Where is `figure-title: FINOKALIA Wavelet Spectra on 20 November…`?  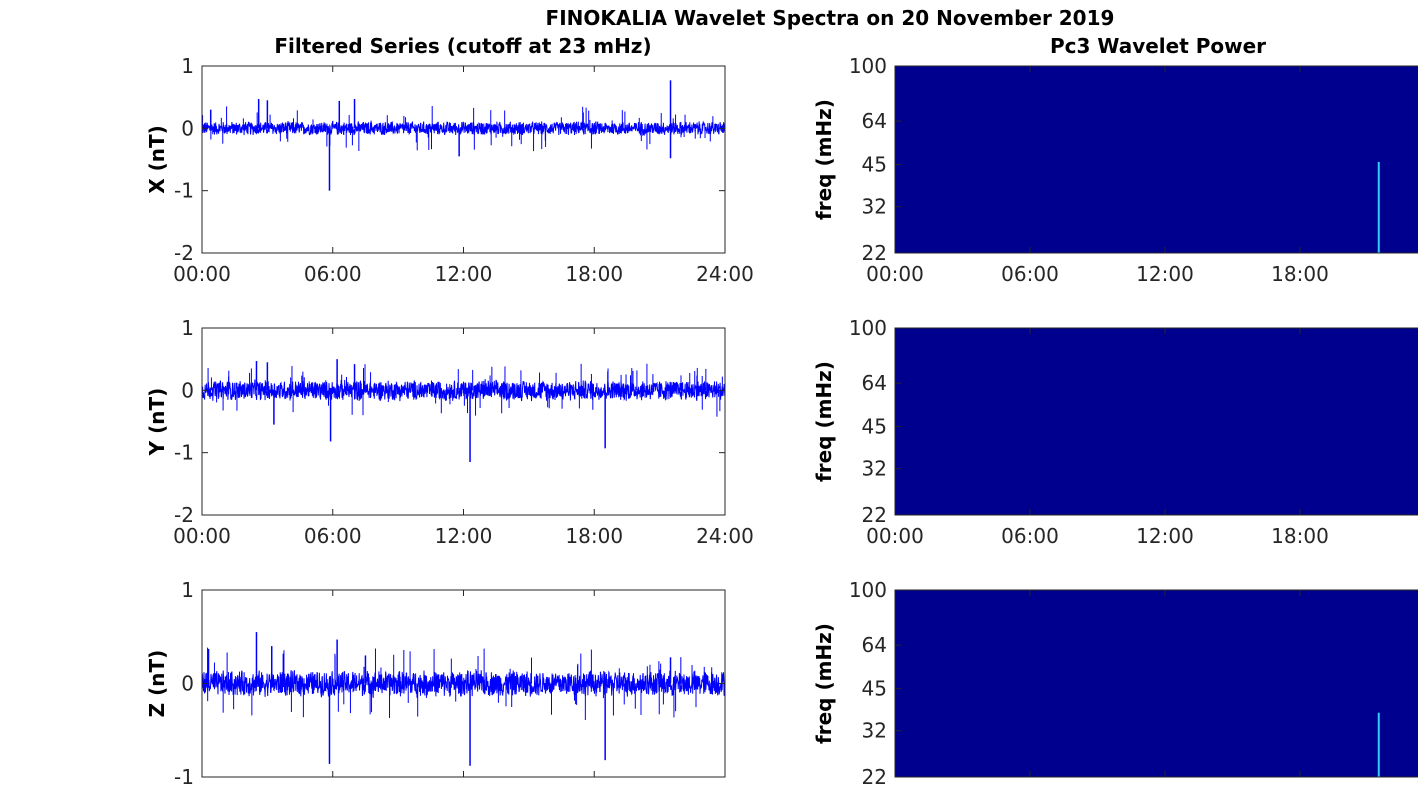
figure-title: FINOKALIA Wavelet Spectra on 20 November… is located at coordinates (830, 18).